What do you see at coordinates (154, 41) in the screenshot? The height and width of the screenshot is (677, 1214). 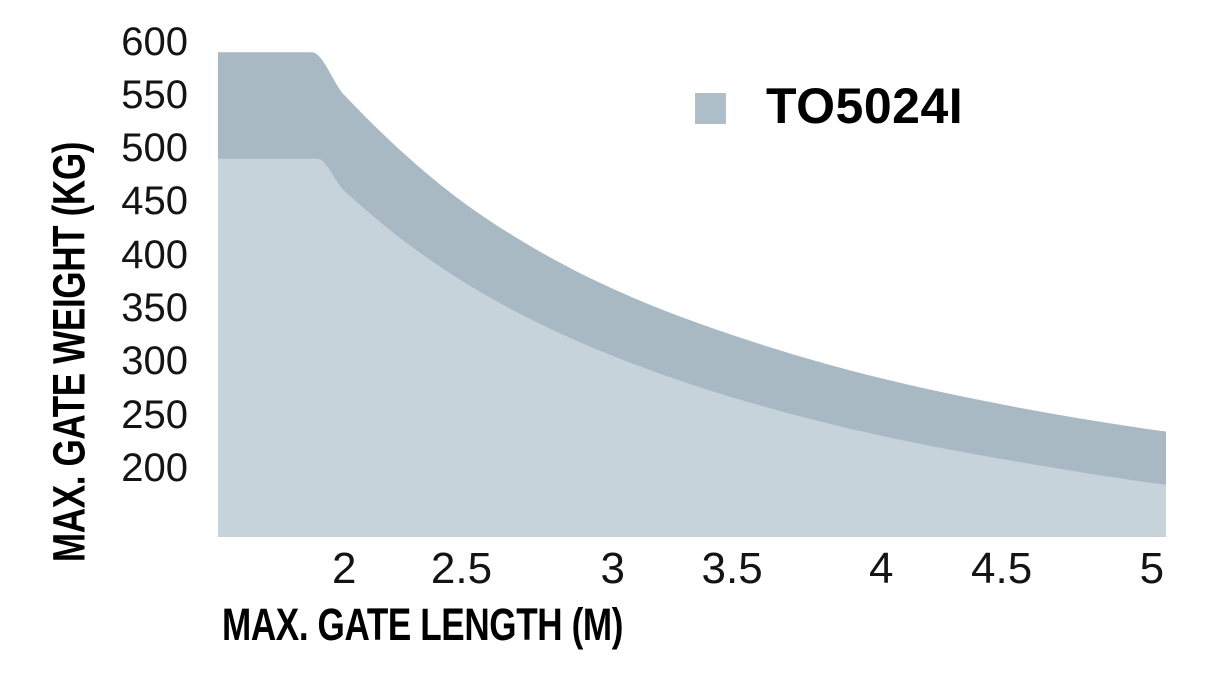 I see `y-tick-label: 600` at bounding box center [154, 41].